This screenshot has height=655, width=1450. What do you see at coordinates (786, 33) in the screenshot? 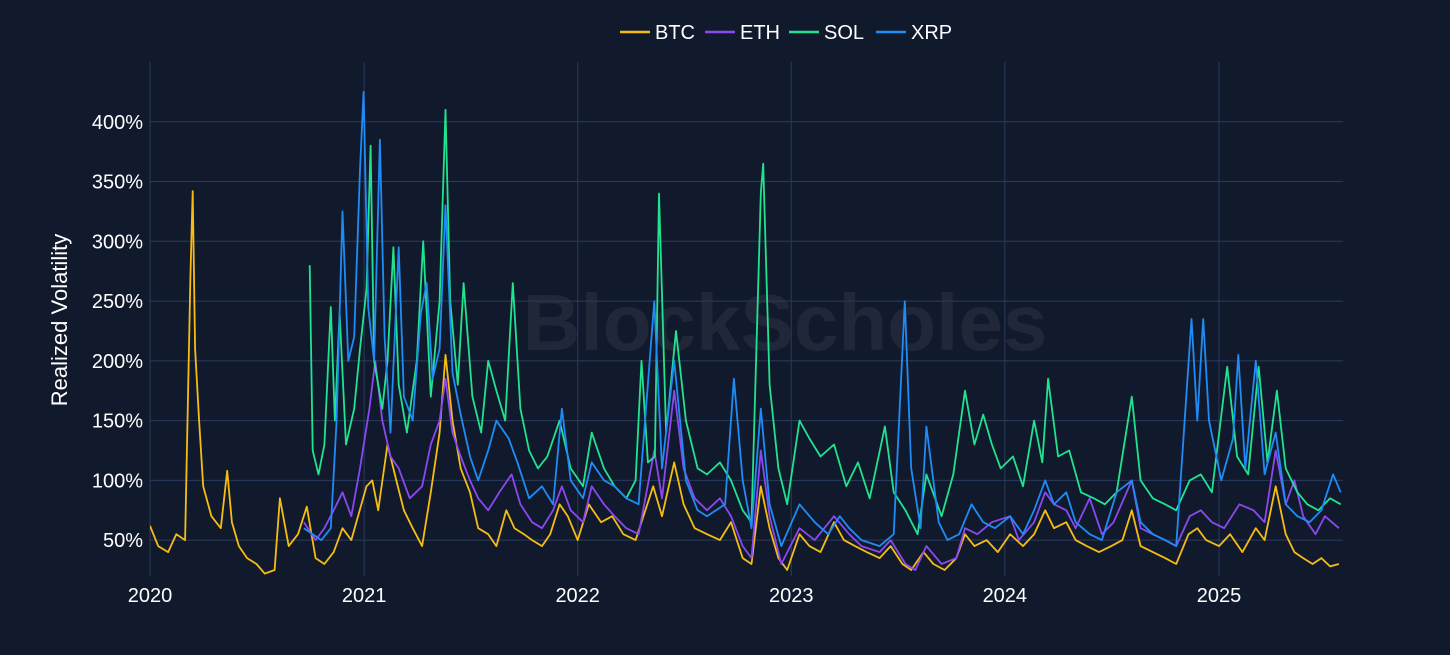
I see `legend: BTC ETH SOL XRP` at bounding box center [786, 33].